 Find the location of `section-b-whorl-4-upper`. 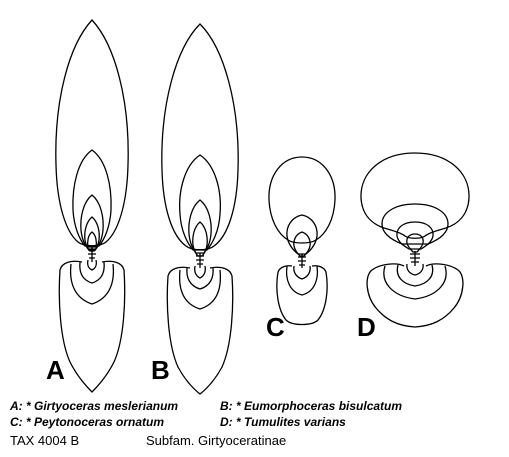

section-b-whorl-4-upper is located at coordinates (200, 239).